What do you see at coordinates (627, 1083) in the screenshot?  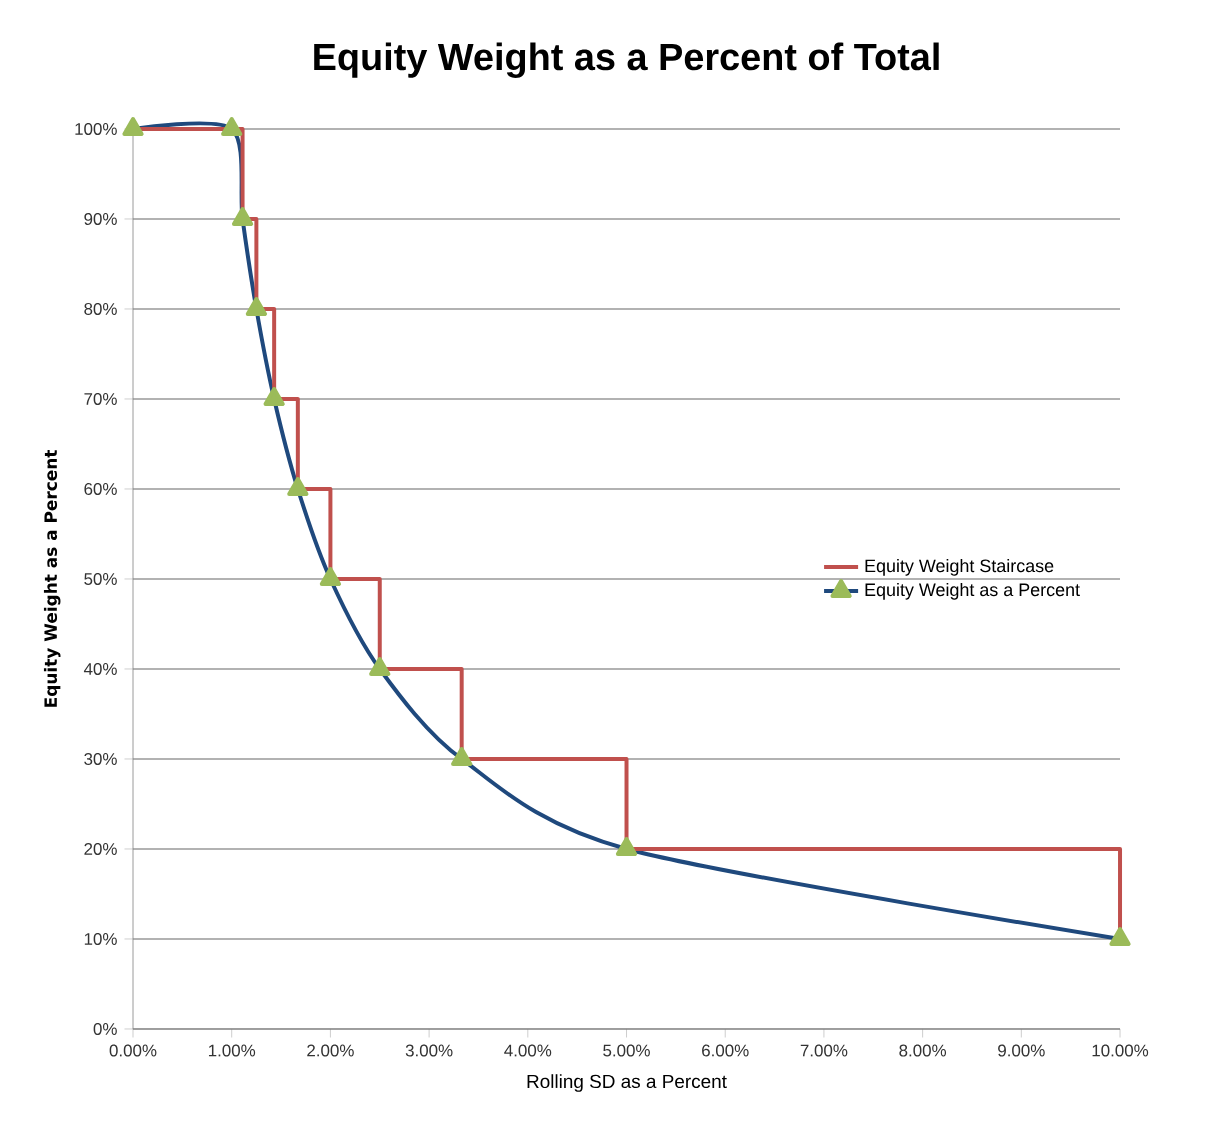 I see `x-axis-title: Rolling SD as a Percent` at bounding box center [627, 1083].